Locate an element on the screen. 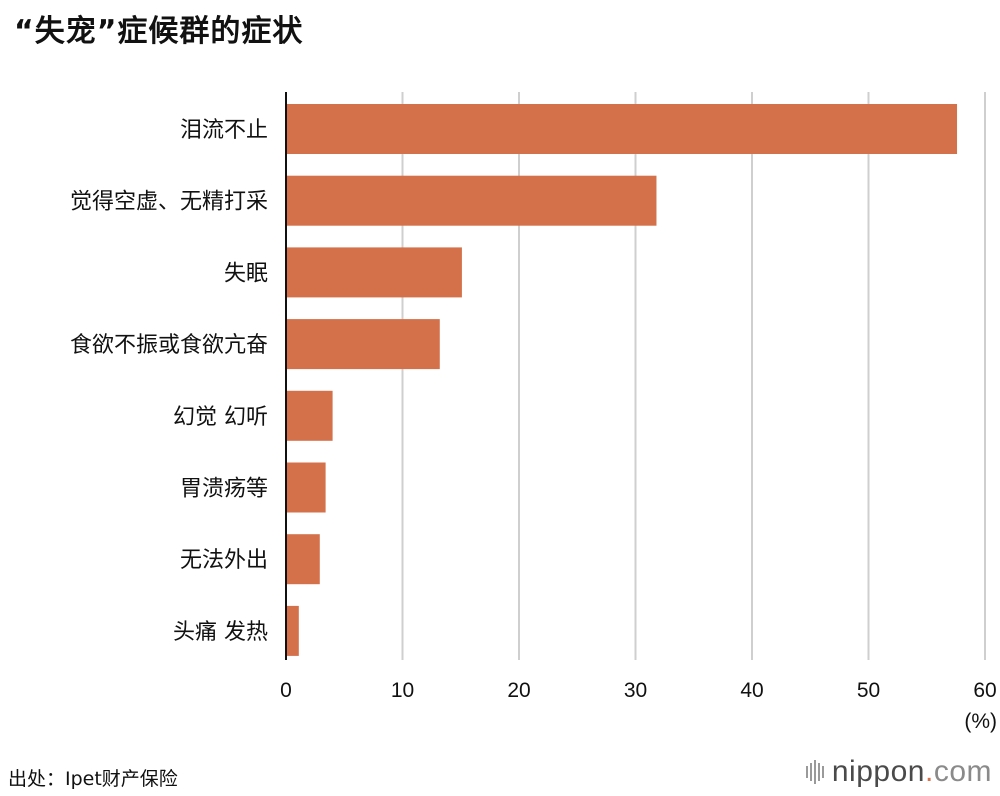 The image size is (1000, 796). category-label: 无法外出 is located at coordinates (224, 560).